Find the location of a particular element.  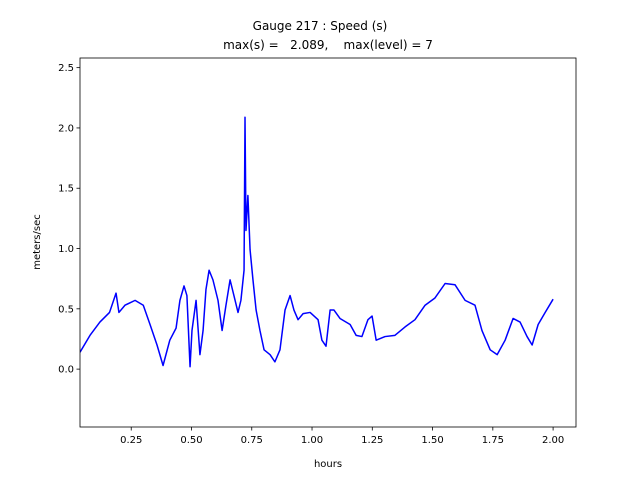

x-tick-label: 0.25 is located at coordinates (131, 440).